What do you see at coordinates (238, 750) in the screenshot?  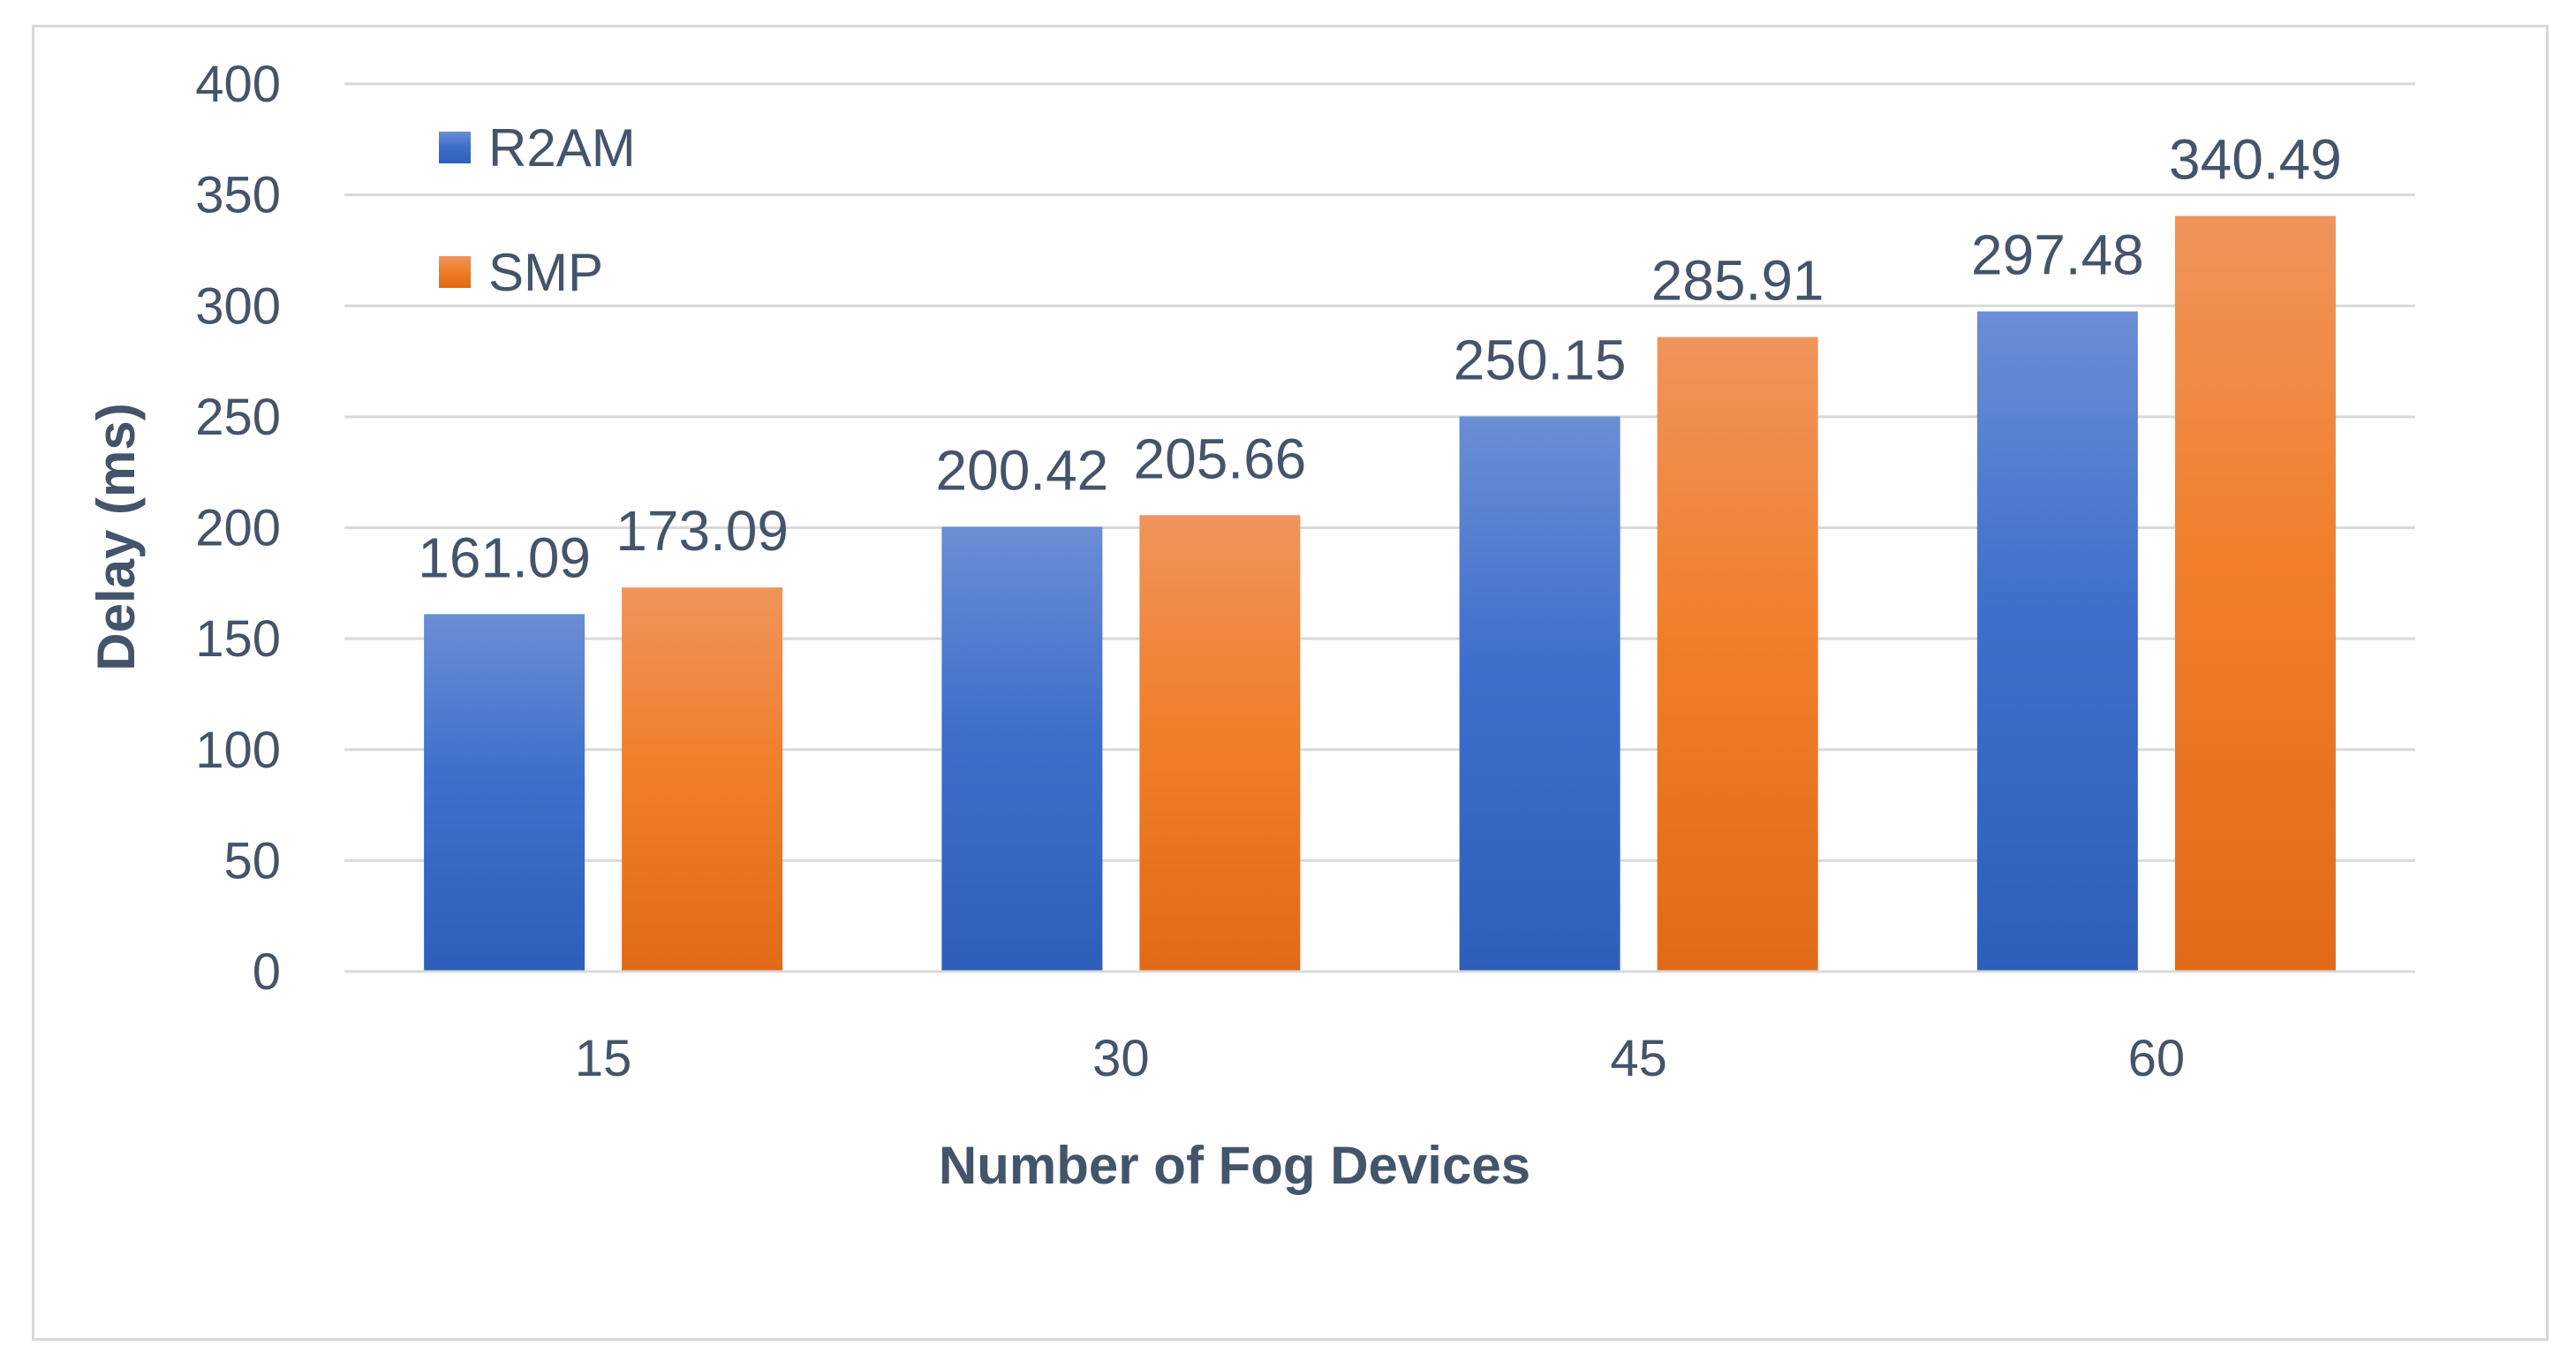 I see `y-tick-label: 100` at bounding box center [238, 750].